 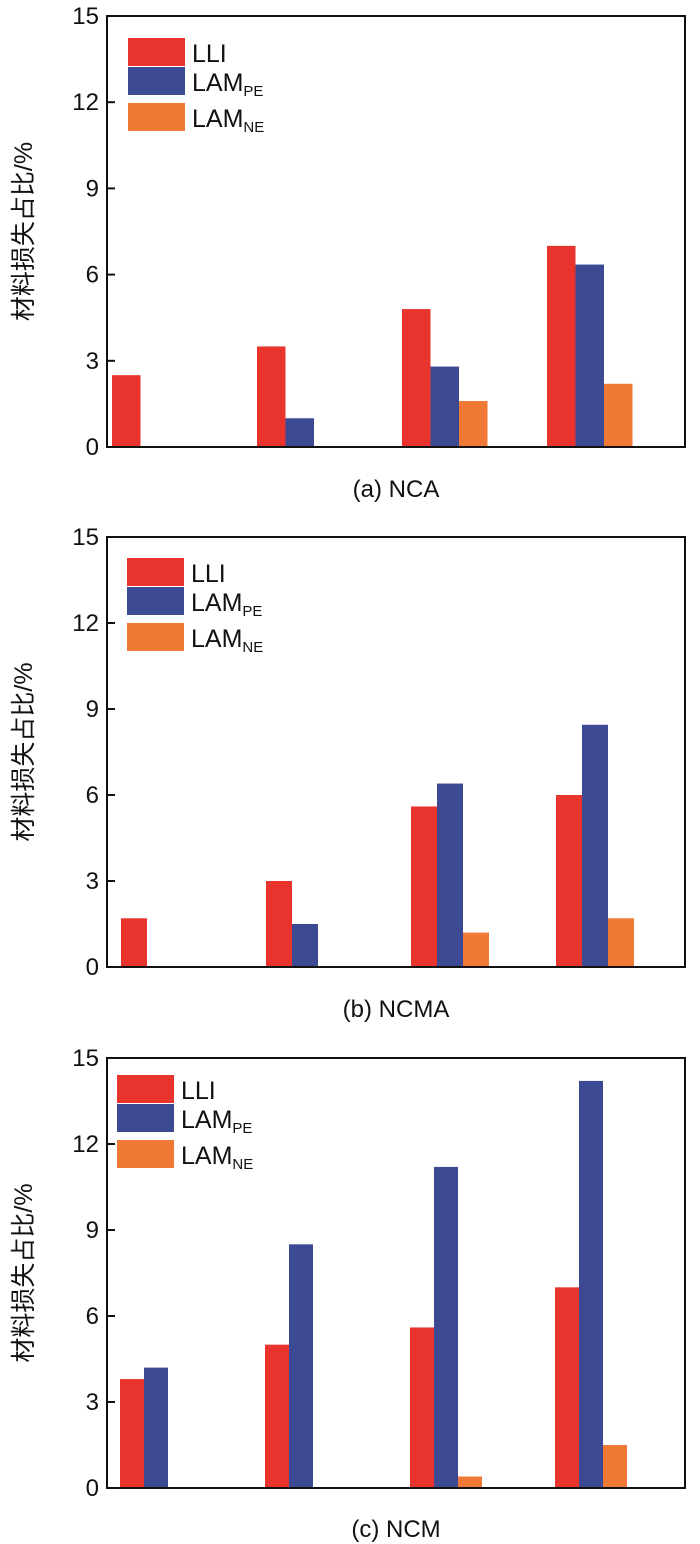 I want to click on chart-title: (c) NCM, so click(x=395, y=1529).